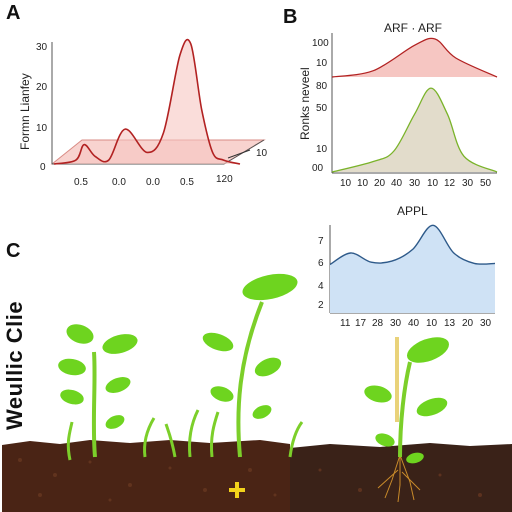  Describe the element at coordinates (224, 179) in the screenshot. I see `panel-a-xtick-4: 120` at that location.